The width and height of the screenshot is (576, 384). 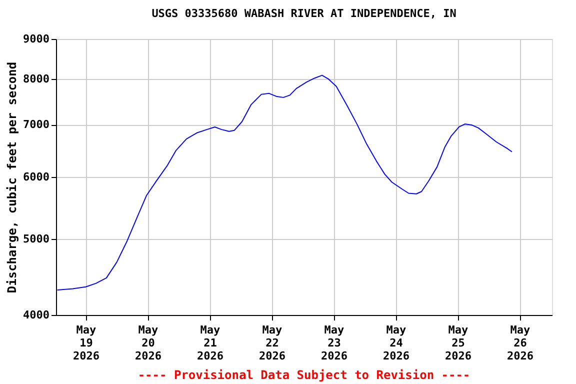 I want to click on y-tick-label: 8000, so click(x=36, y=79).